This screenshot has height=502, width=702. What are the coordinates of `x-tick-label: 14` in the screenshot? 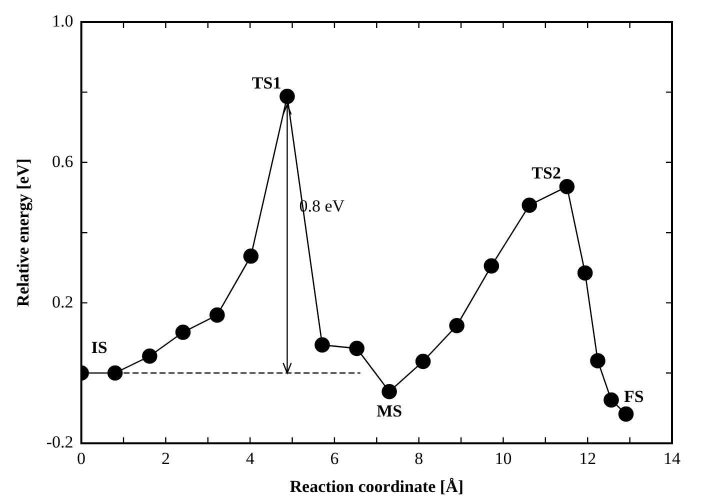 It's located at (672, 458).